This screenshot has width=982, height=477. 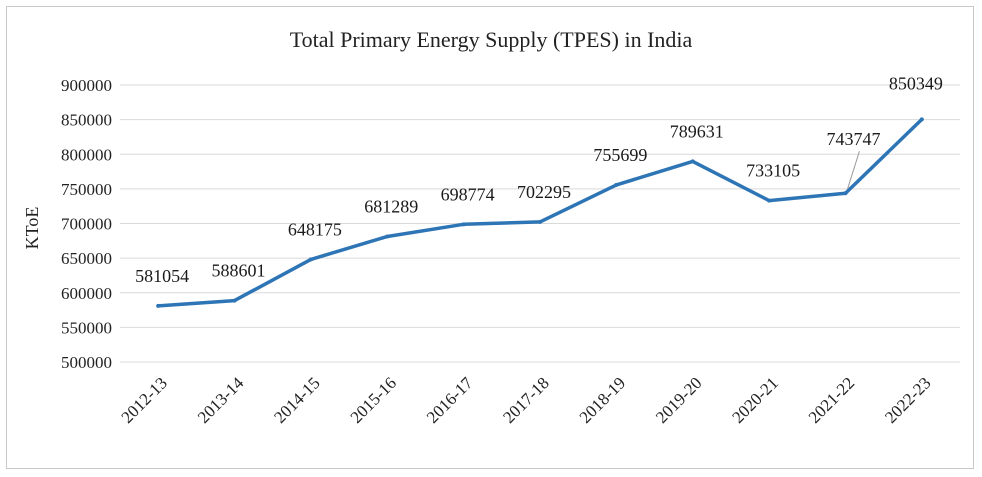 I want to click on data-label: 588601, so click(x=239, y=271).